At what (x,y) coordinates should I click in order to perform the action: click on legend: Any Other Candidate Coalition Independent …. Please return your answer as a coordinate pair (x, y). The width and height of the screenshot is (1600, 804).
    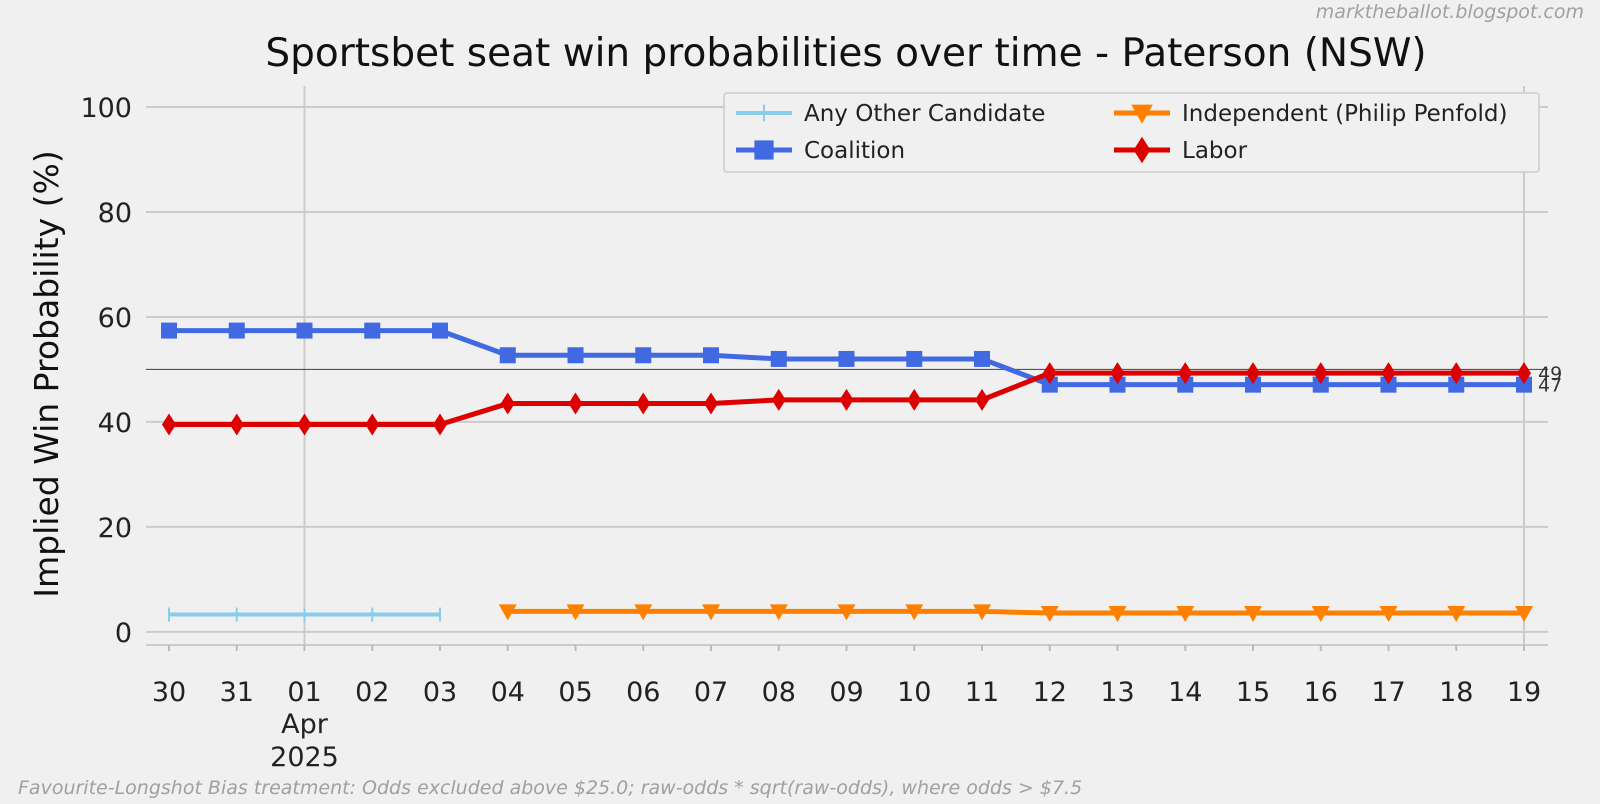
    Looking at the image, I should click on (1131, 132).